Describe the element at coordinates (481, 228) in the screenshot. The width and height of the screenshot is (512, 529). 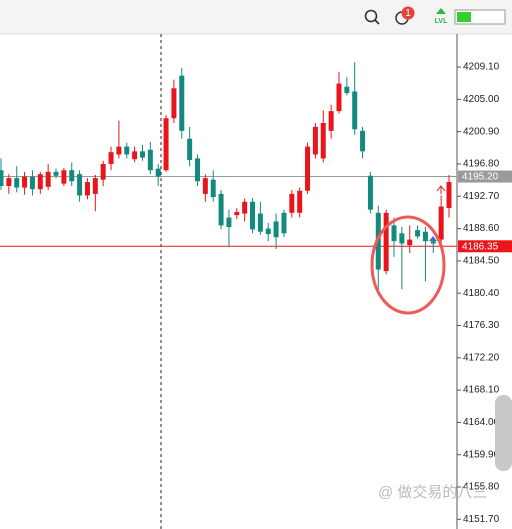
I see `y-tick-label: 4188.60` at that location.